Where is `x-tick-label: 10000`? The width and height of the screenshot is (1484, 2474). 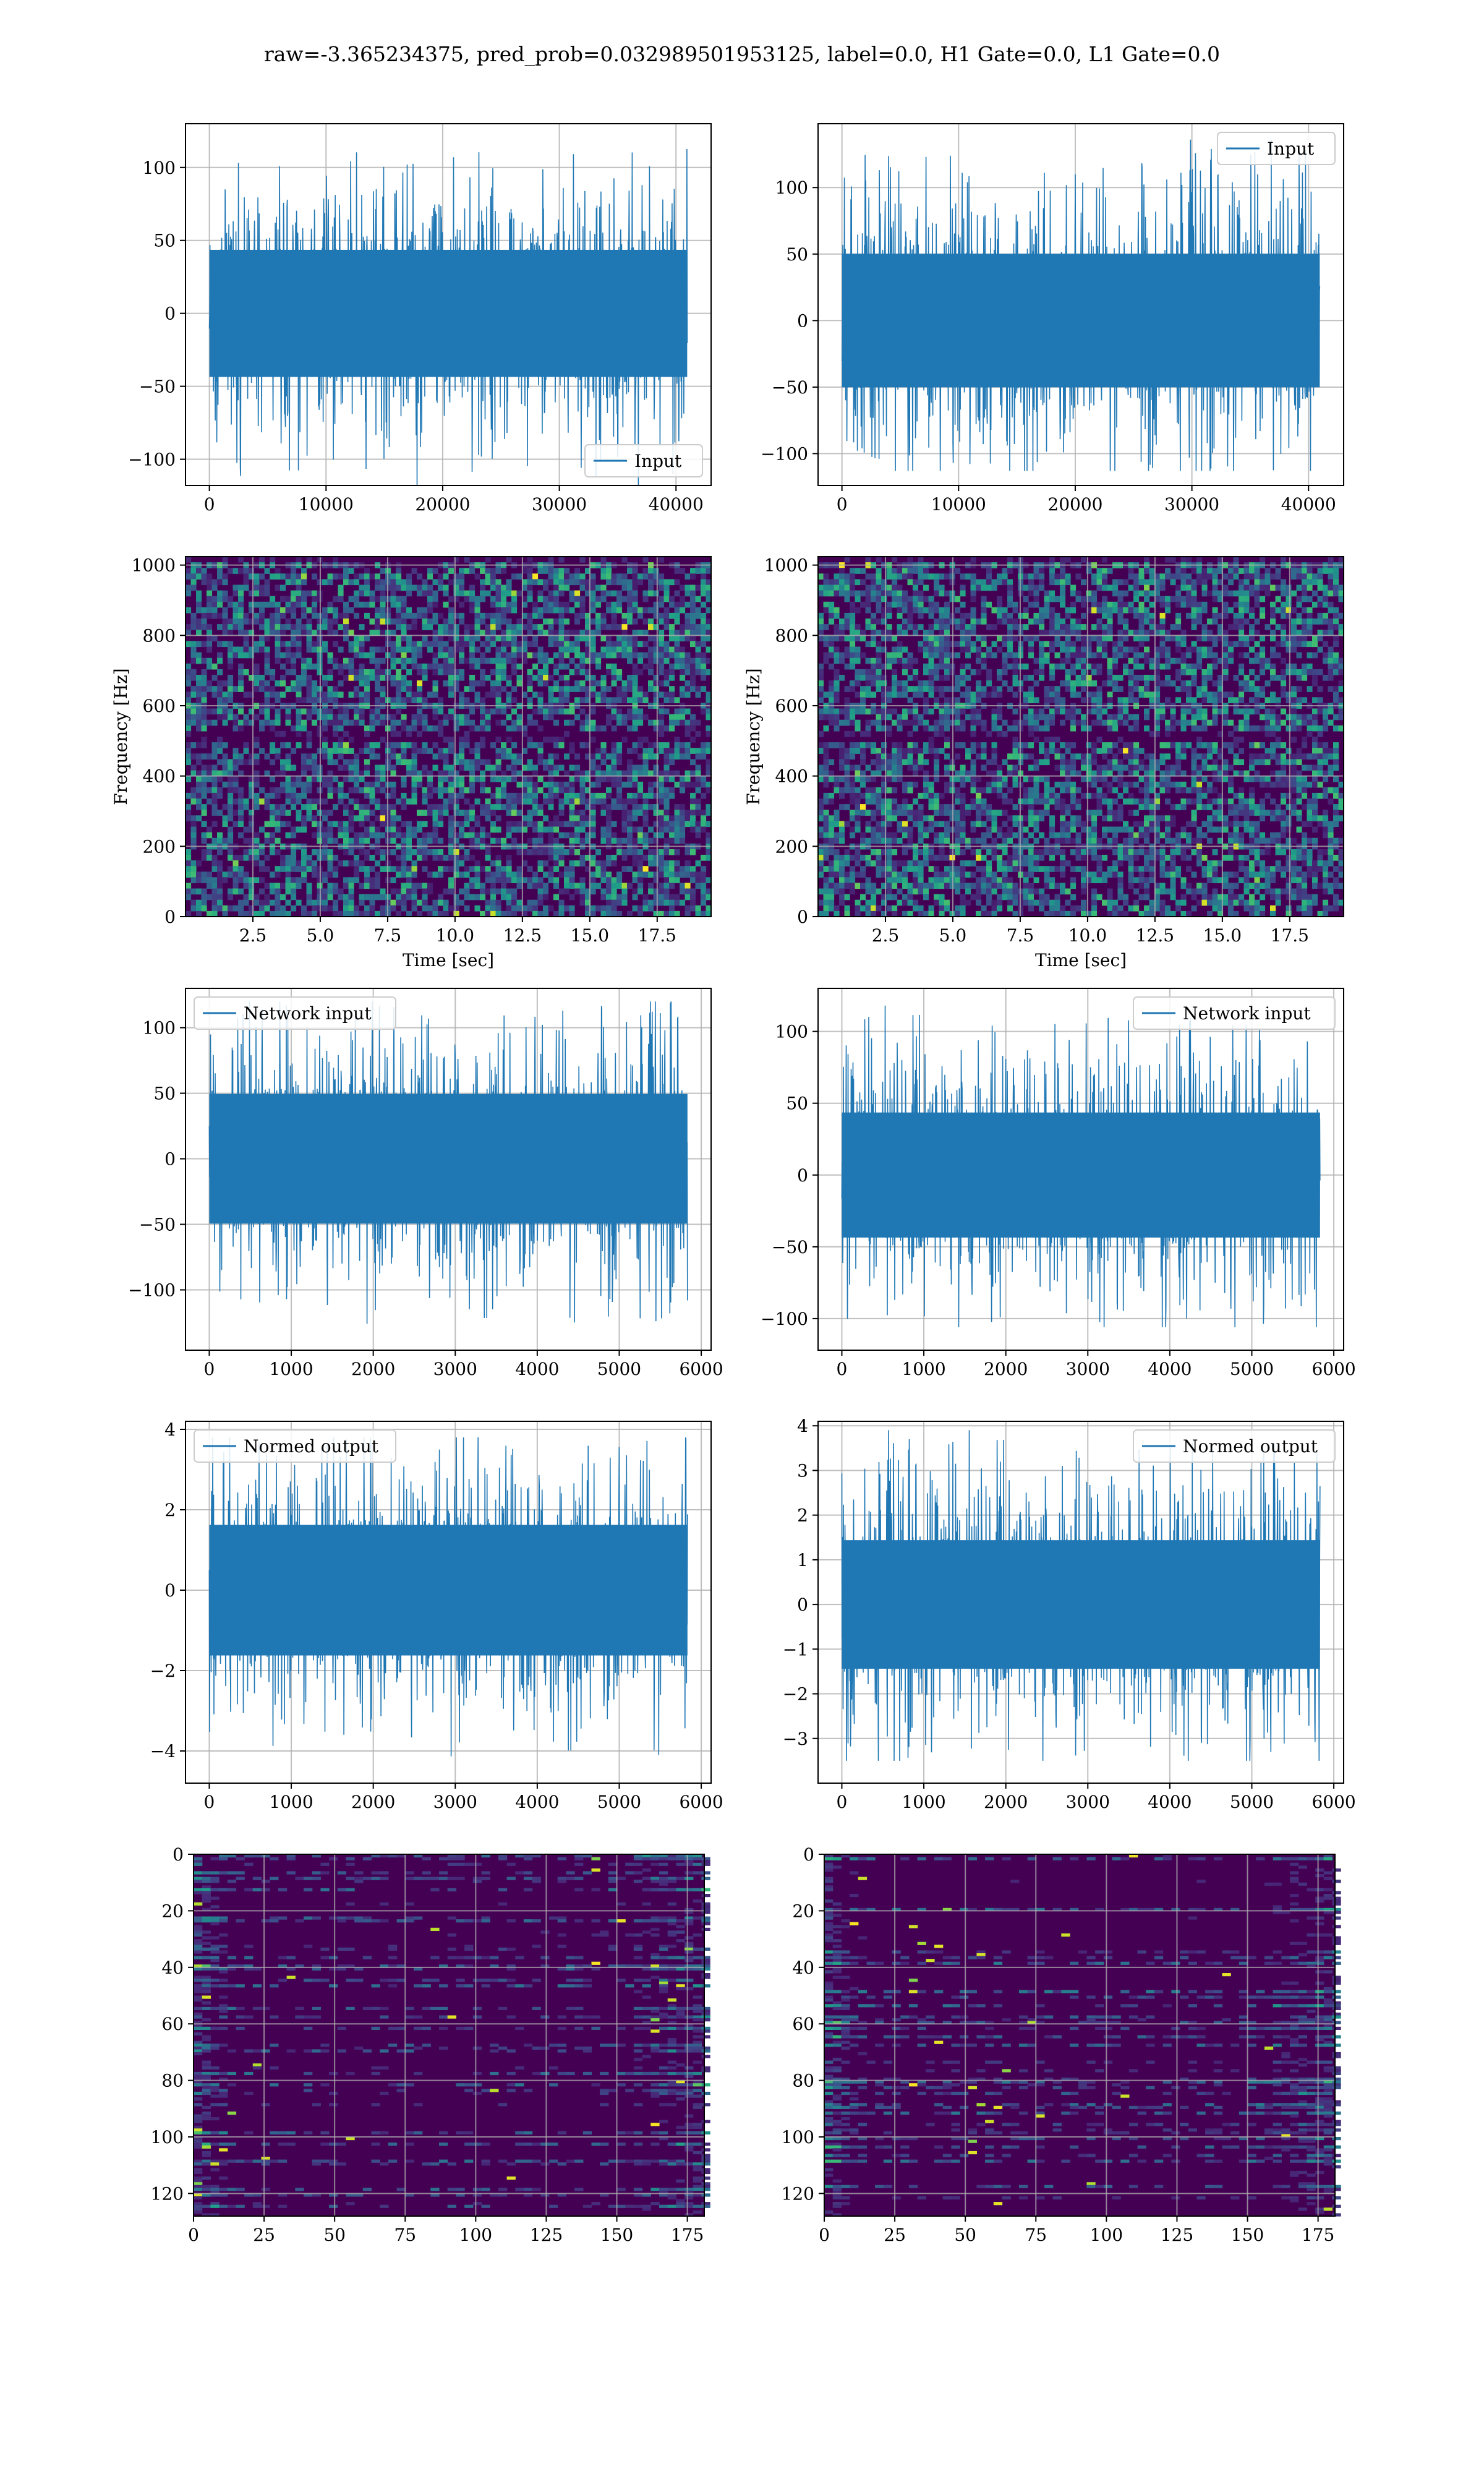 x-tick-label: 10000 is located at coordinates (326, 504).